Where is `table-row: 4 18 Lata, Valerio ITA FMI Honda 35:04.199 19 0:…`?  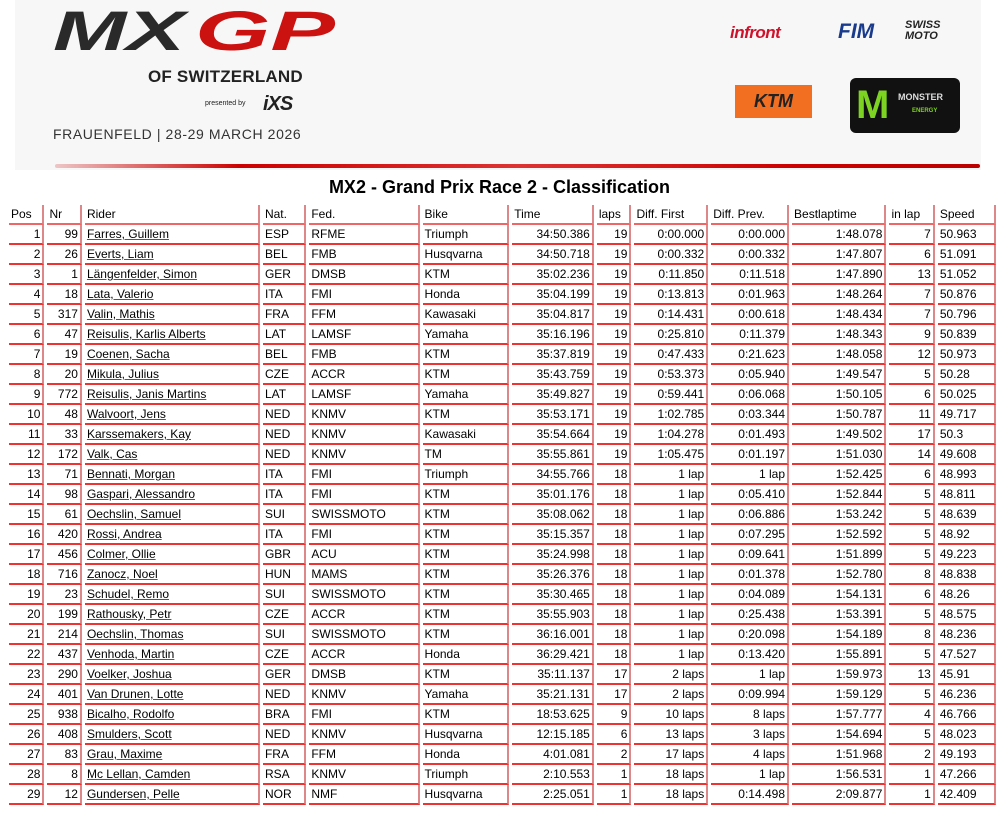
table-row: 4 18 Lata, Valerio ITA FMI Honda 35:04.199 19 0:… is located at coordinates (502, 295).